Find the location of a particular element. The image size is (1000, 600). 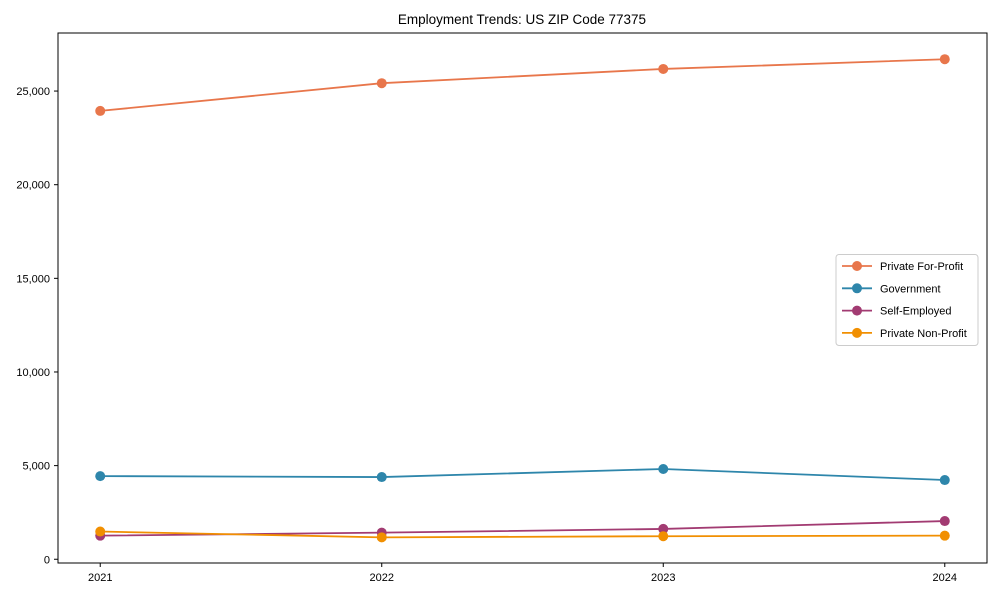

series-line-private-non-profit is located at coordinates (522, 534).